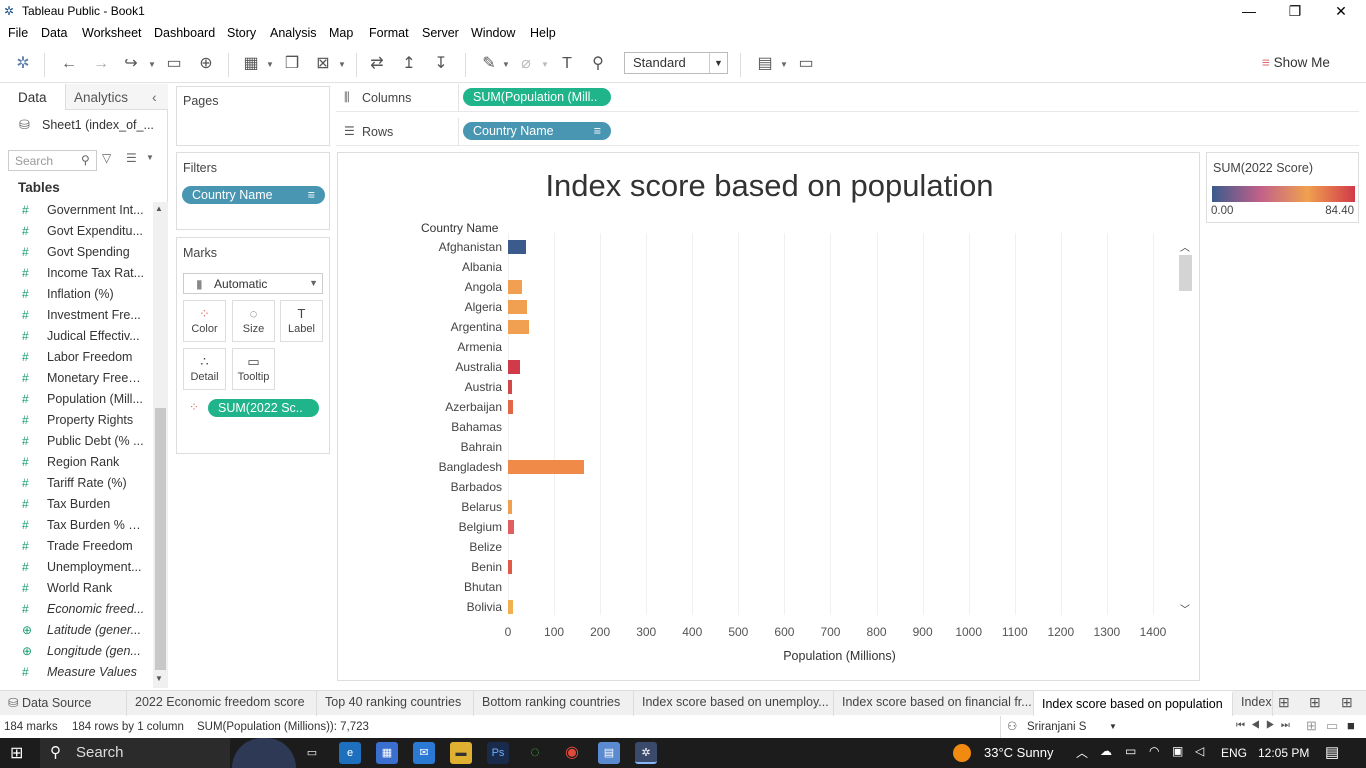 Image resolution: width=1366 pixels, height=768 pixels. Describe the element at coordinates (1131, 751) in the screenshot. I see `battery-icon: ▭` at that location.